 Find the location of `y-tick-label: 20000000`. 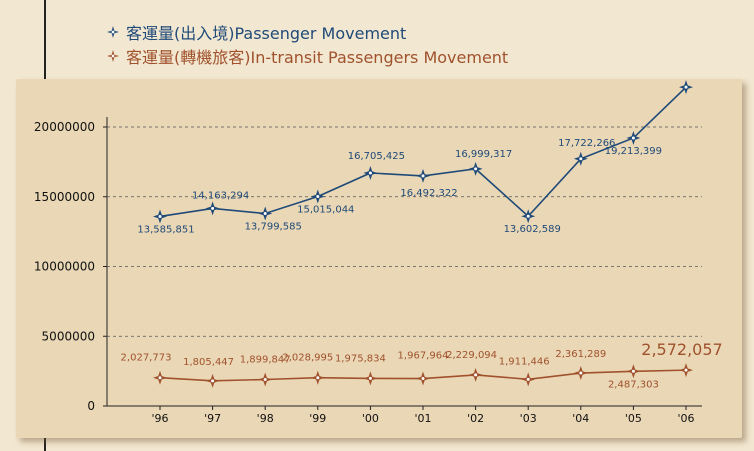

y-tick-label: 20000000 is located at coordinates (64, 127).